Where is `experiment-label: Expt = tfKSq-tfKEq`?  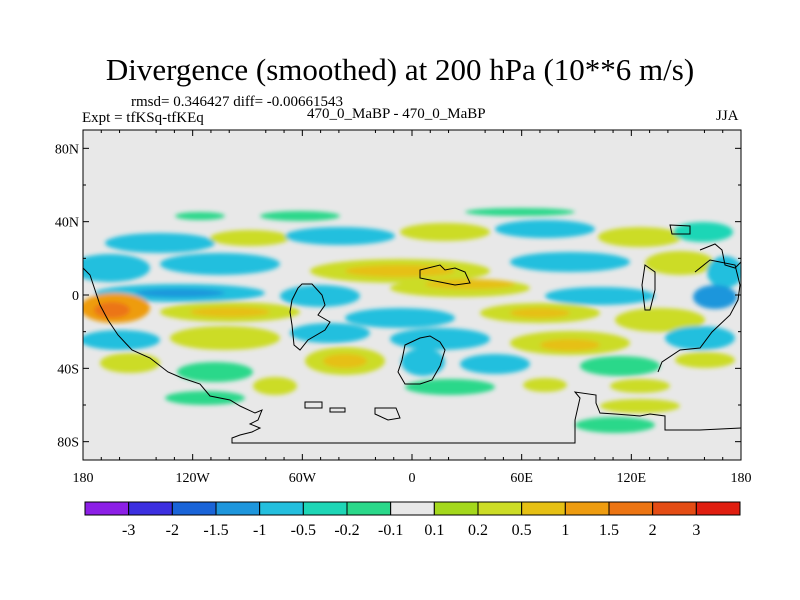
experiment-label: Expt = tfKSq-tfKEq is located at coordinates (143, 118).